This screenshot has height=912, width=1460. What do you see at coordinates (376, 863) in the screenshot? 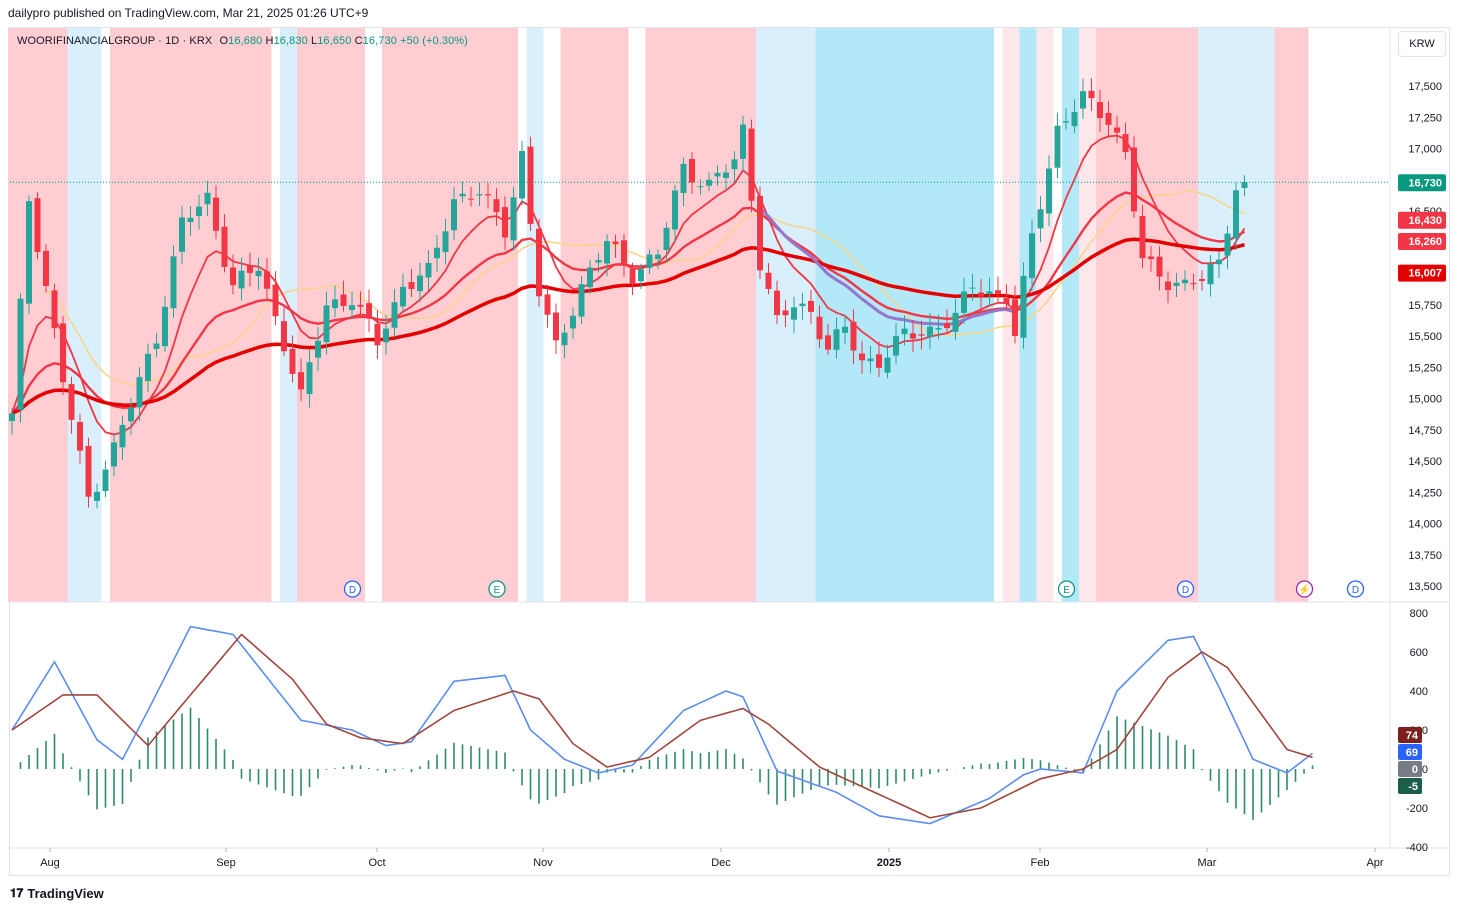
I see `time-tick-label: Oct` at bounding box center [376, 863].